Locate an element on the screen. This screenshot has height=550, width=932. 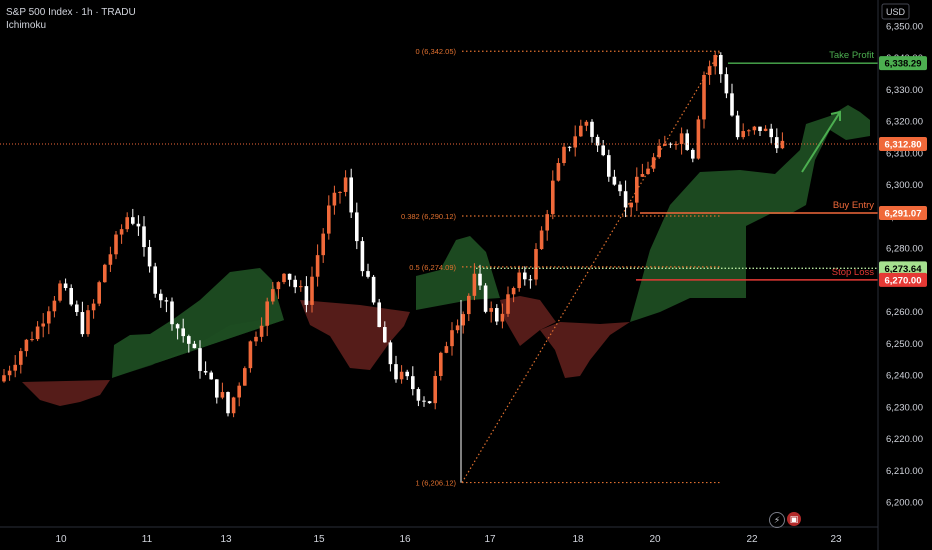
time-tick-label: 13 is located at coordinates (226, 539).